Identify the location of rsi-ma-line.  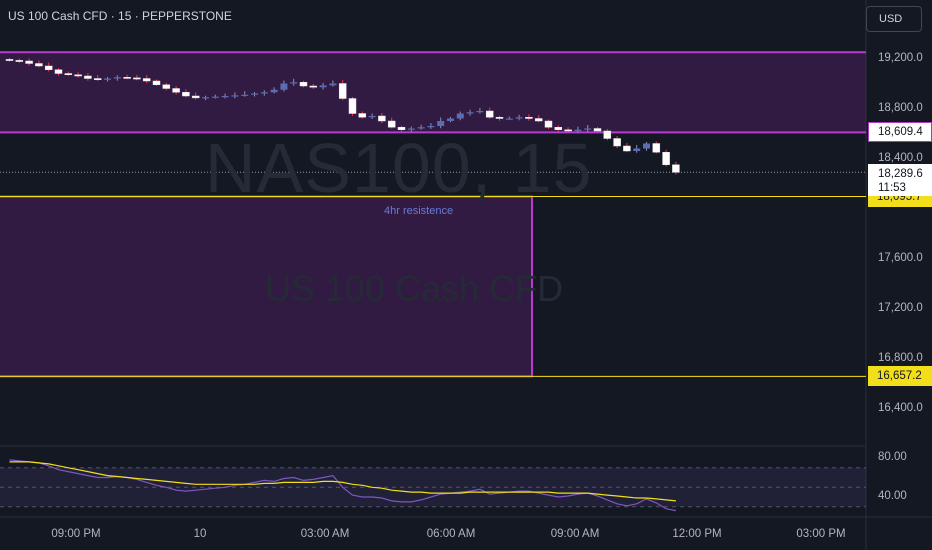
(342, 481).